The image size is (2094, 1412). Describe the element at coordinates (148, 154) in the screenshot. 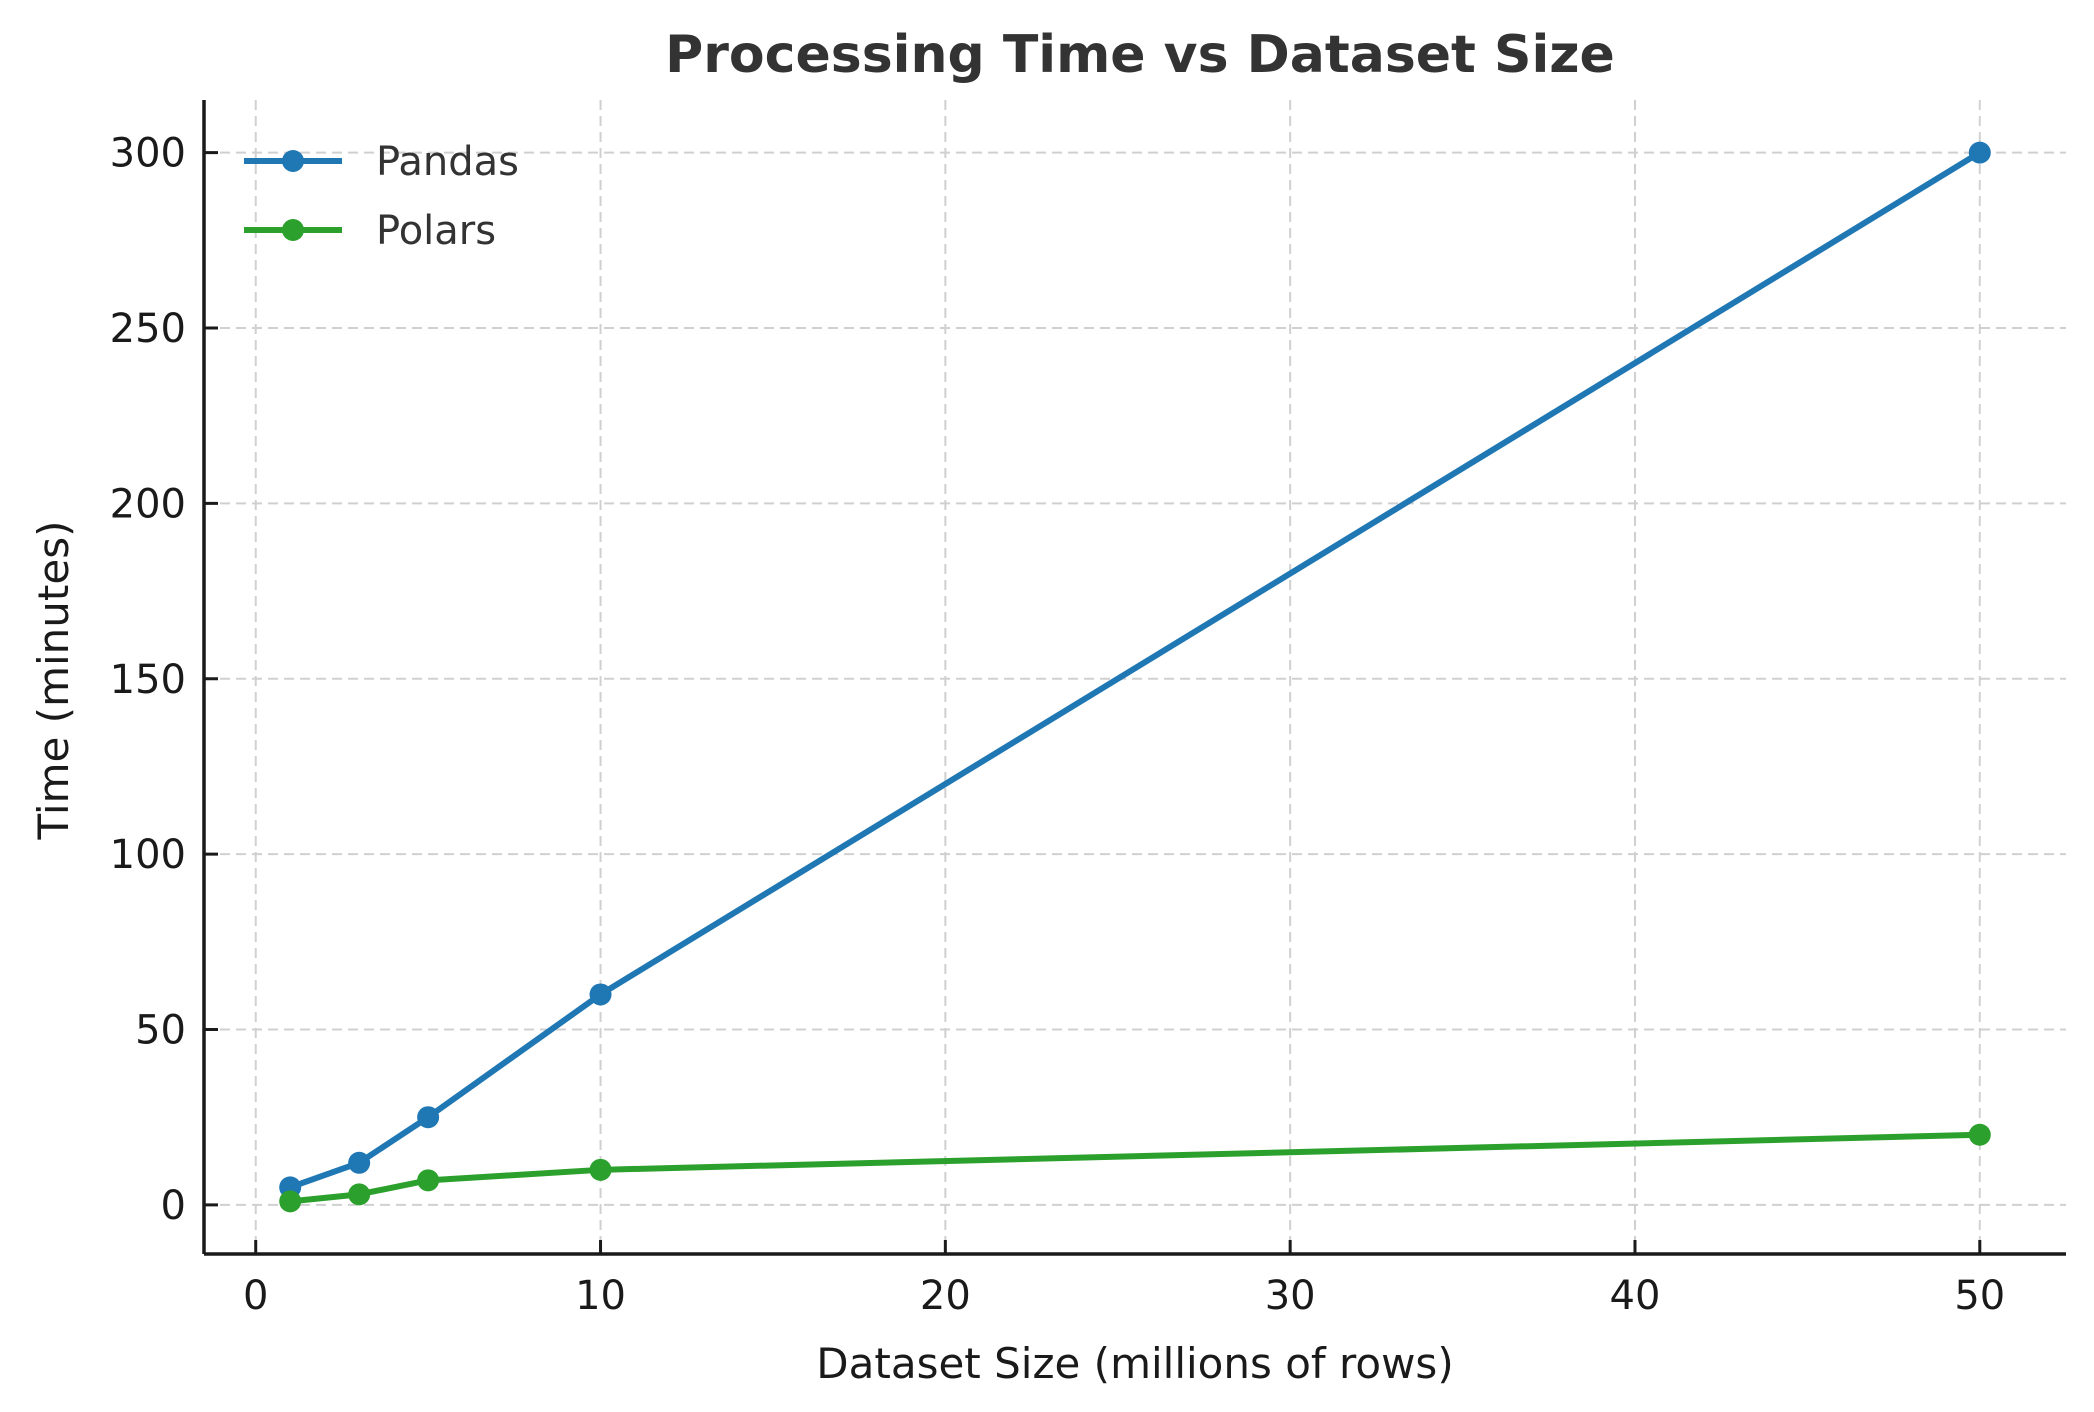

I see `y-tick-label: 300` at that location.